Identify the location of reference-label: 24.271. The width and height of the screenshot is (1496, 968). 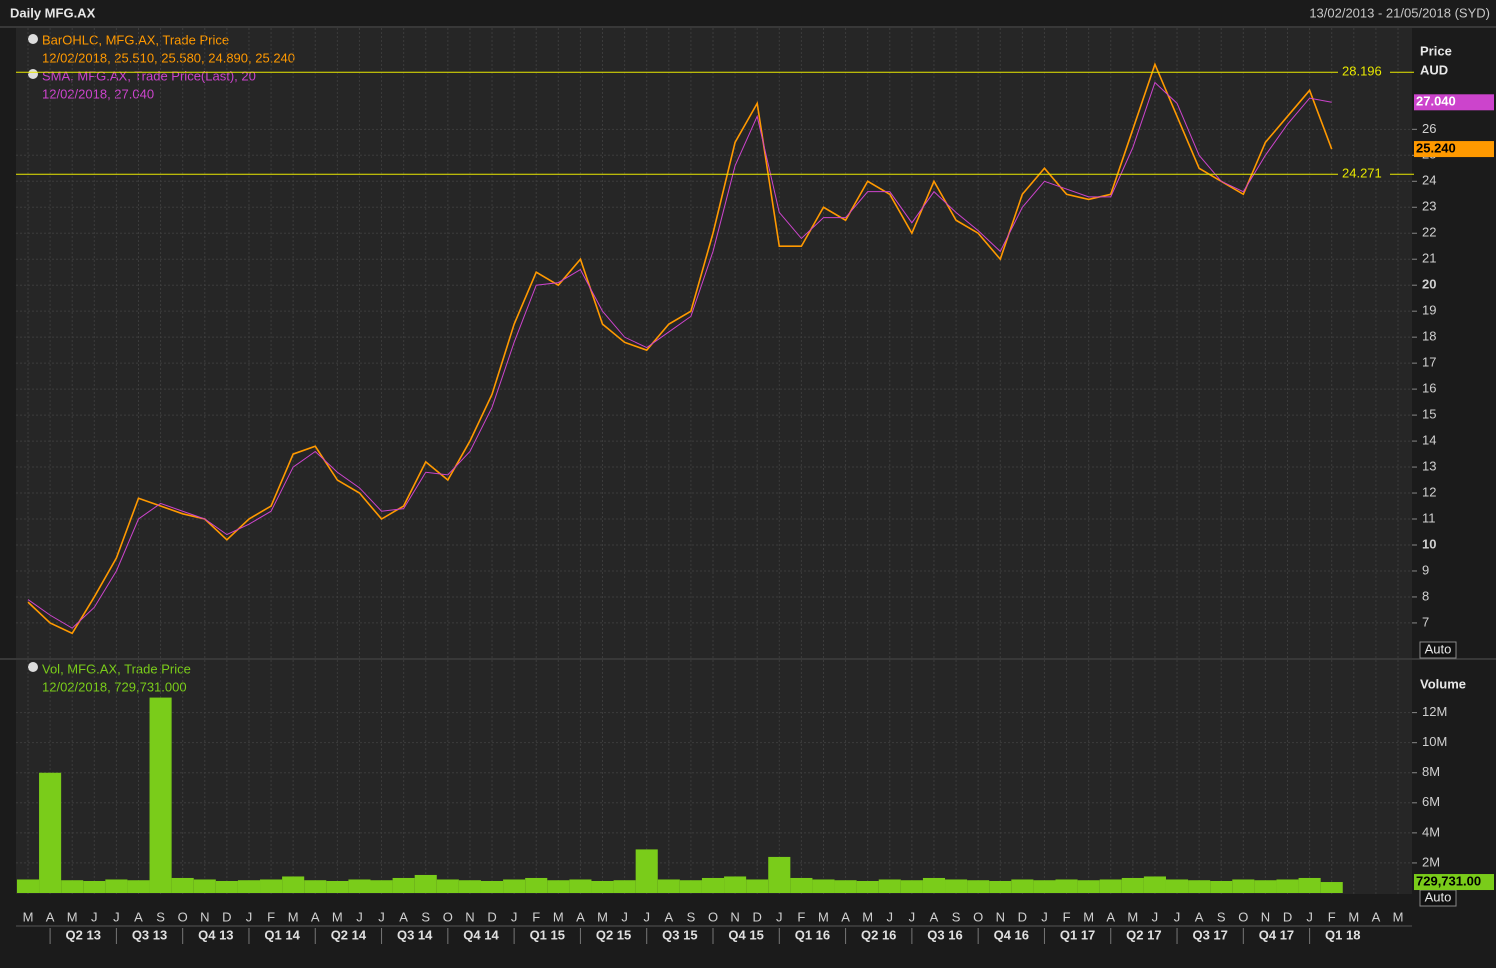
(1362, 173).